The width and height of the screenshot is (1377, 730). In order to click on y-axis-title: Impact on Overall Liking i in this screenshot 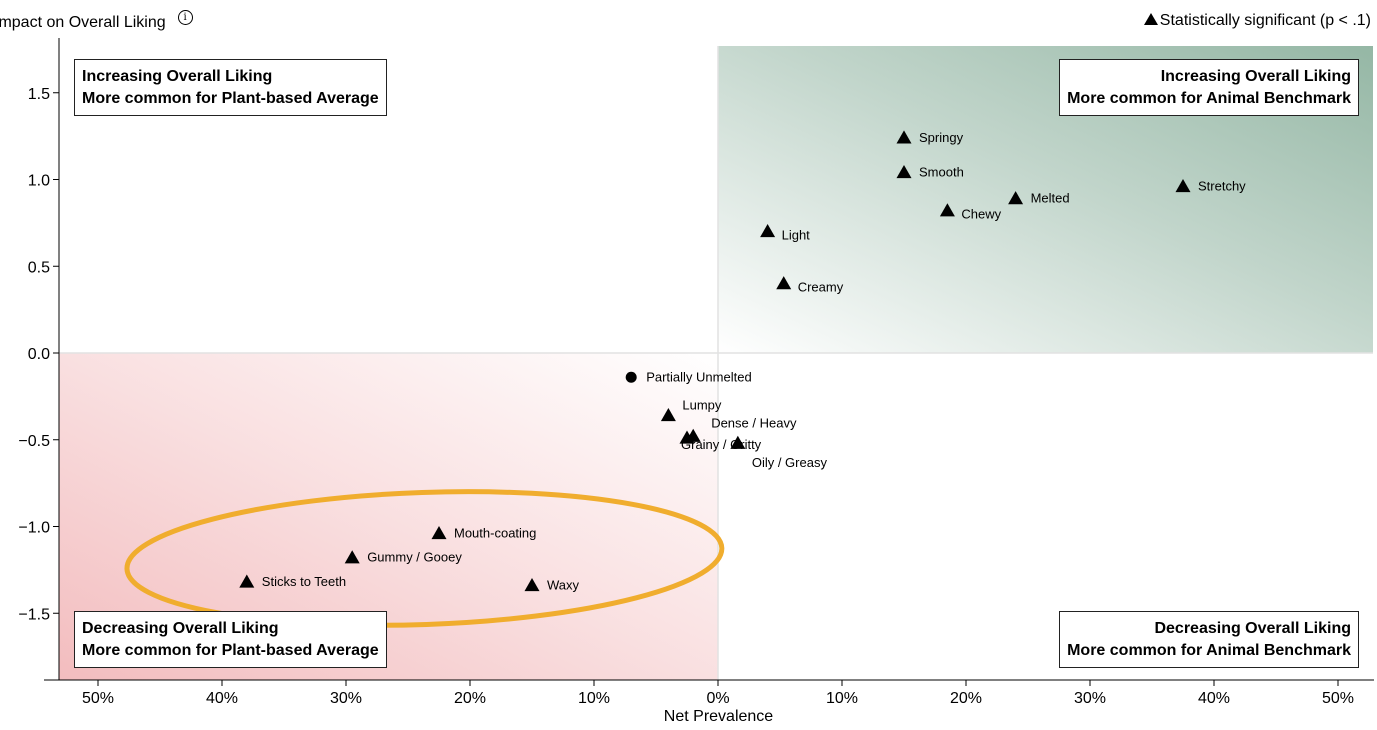, I will do `click(96, 21)`.